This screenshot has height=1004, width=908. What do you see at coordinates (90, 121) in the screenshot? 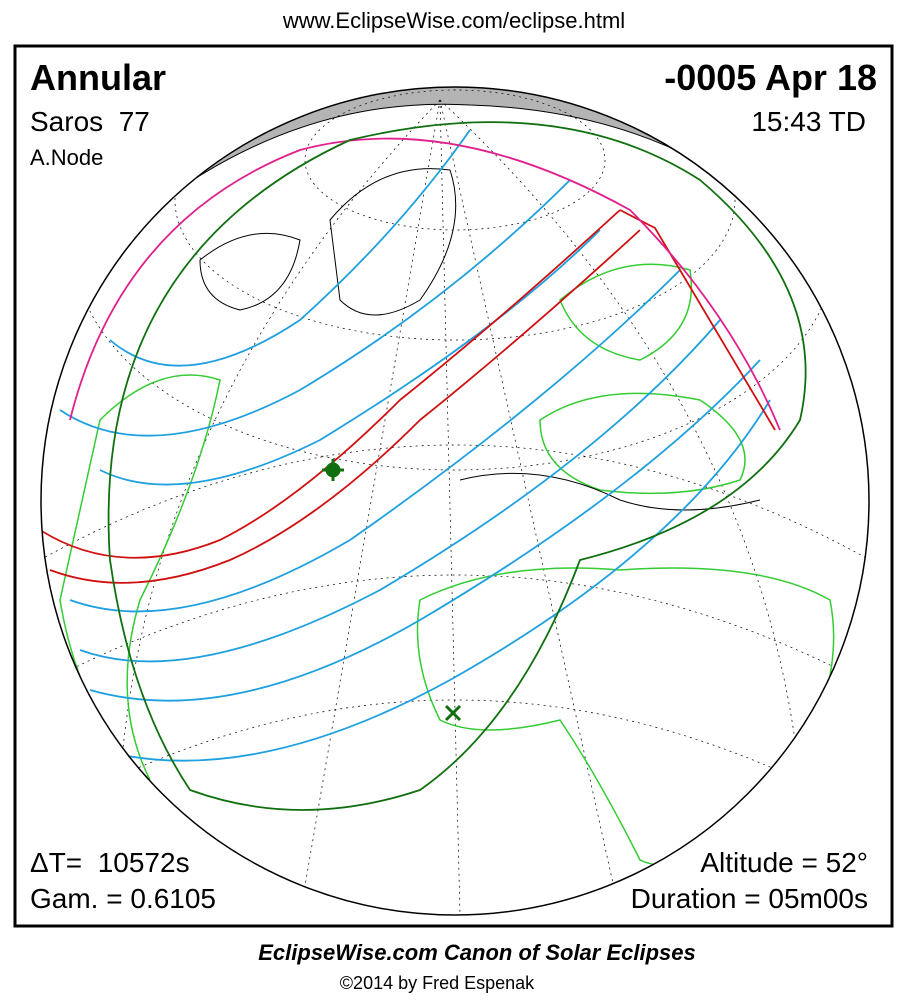
I see `saros: Saros 77` at bounding box center [90, 121].